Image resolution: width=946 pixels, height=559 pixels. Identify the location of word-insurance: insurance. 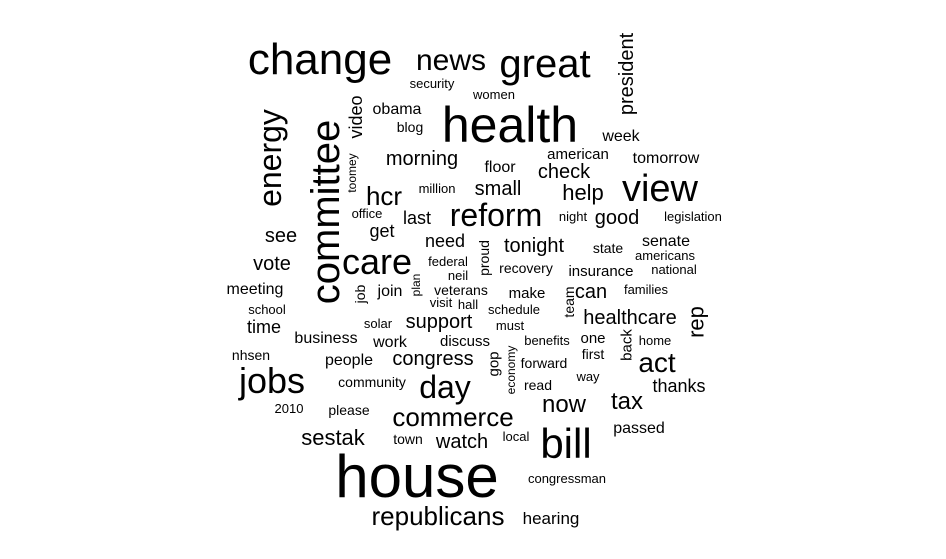
(600, 271).